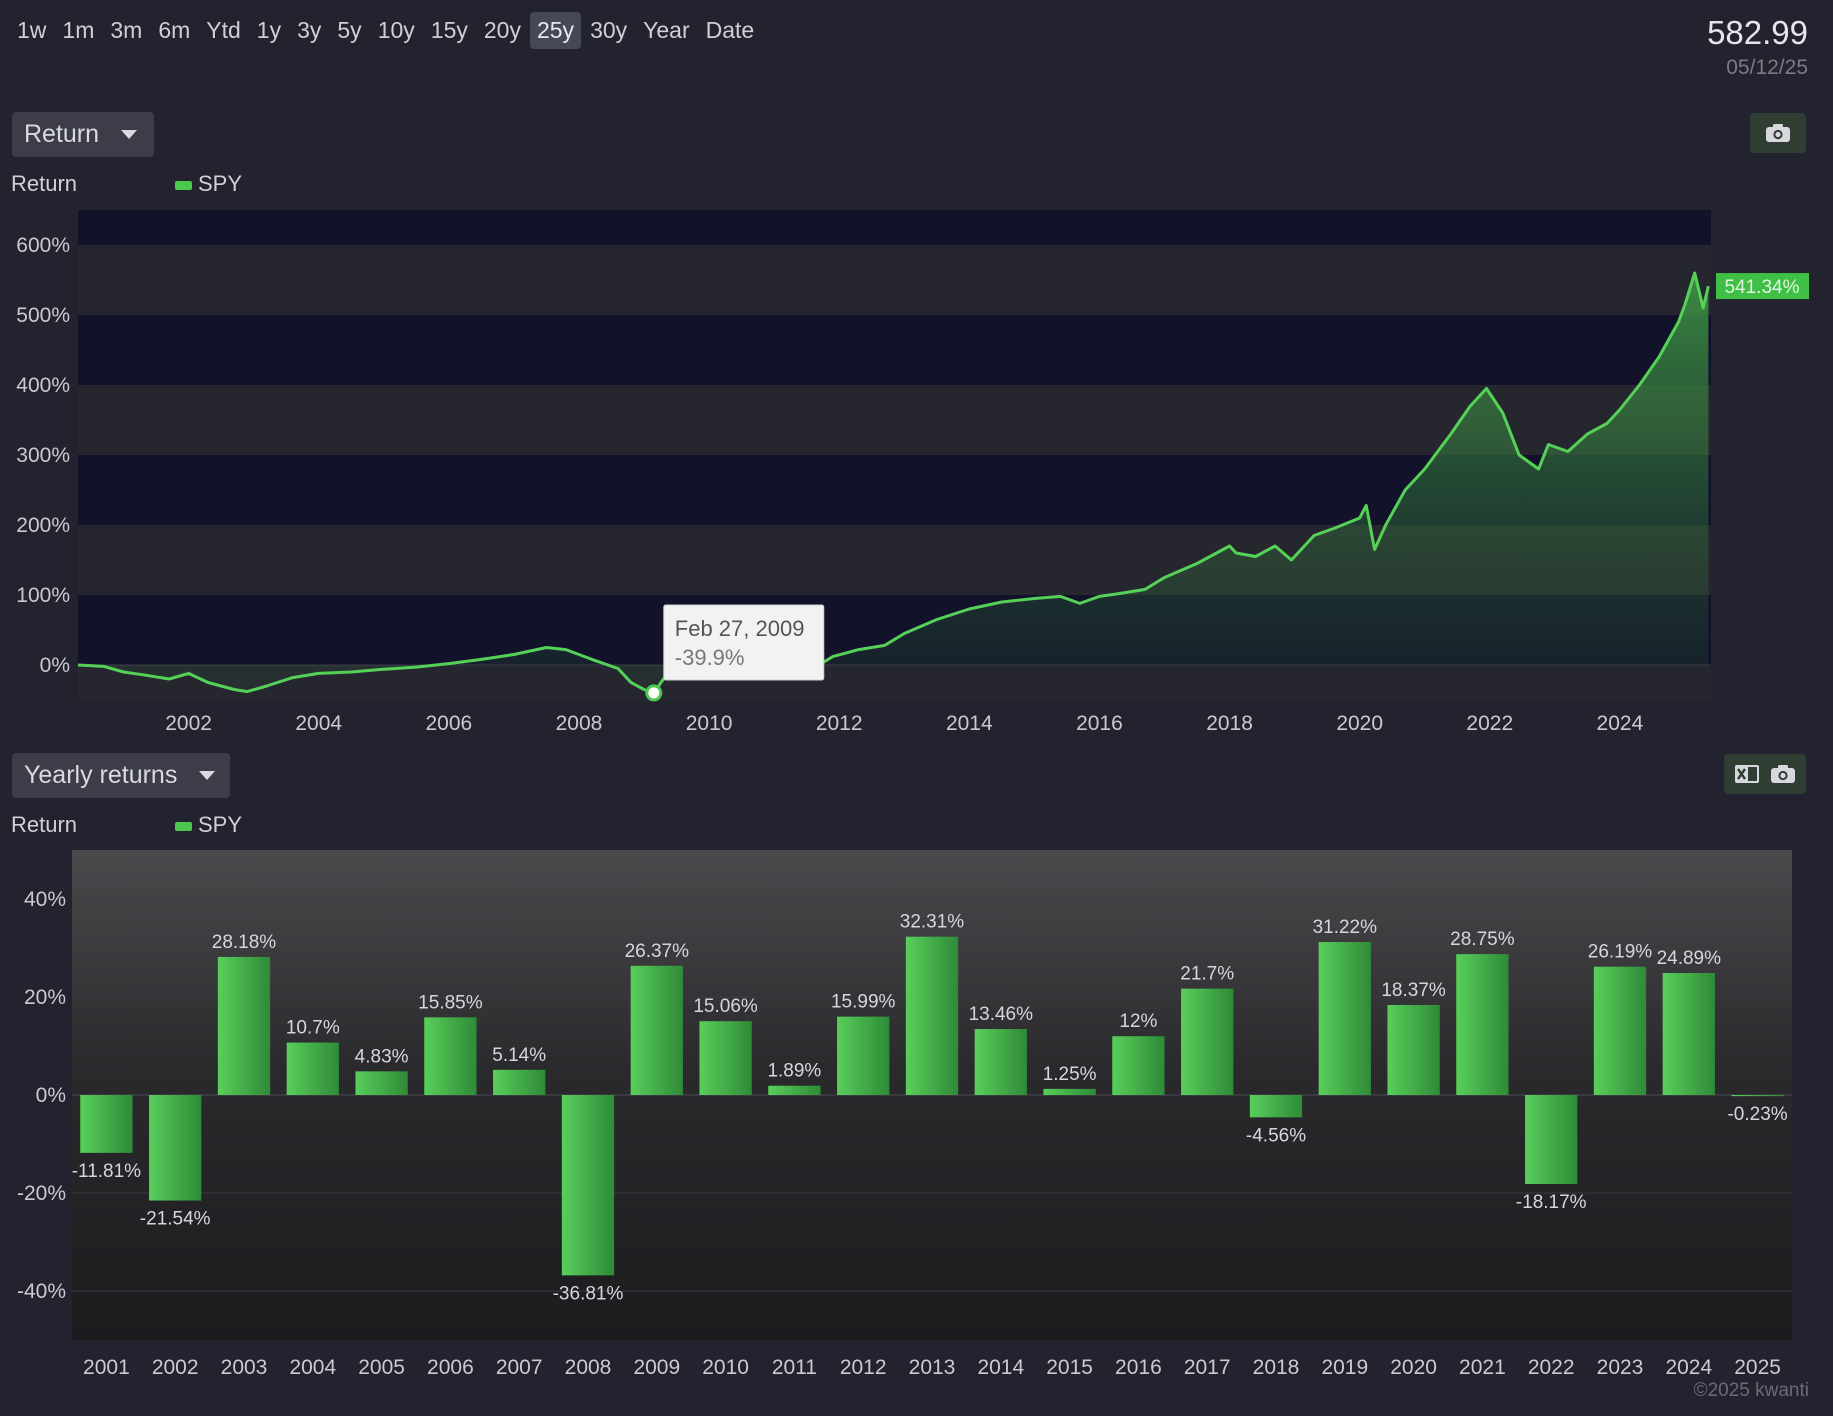 This screenshot has width=1833, height=1416. I want to click on range-button-3y: 3y, so click(309, 30).